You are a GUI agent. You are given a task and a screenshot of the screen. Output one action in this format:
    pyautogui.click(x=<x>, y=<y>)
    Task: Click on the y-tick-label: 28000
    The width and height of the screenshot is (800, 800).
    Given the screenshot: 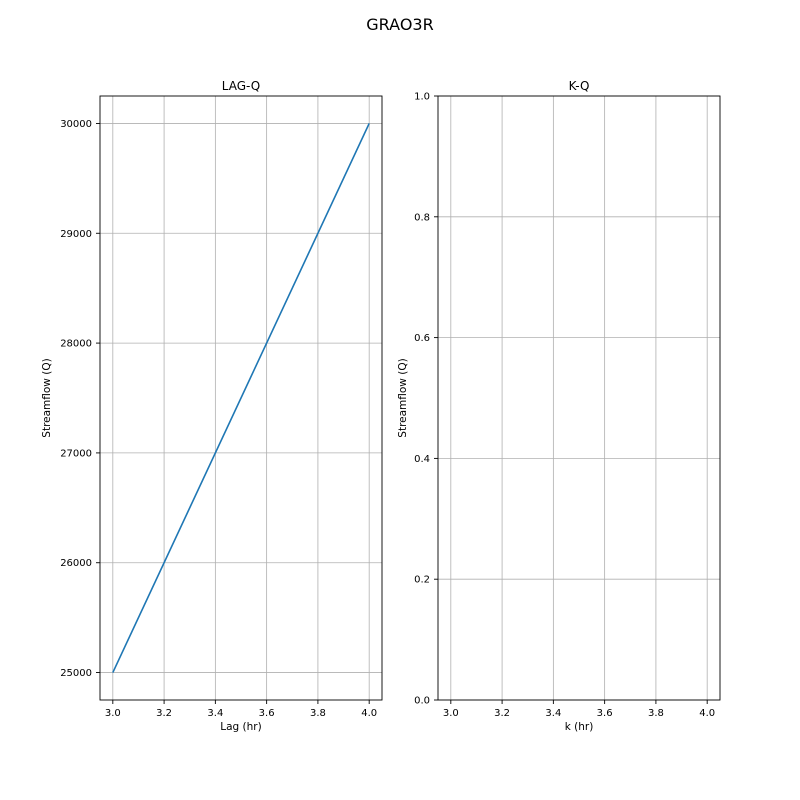 What is the action you would take?
    pyautogui.click(x=76, y=344)
    